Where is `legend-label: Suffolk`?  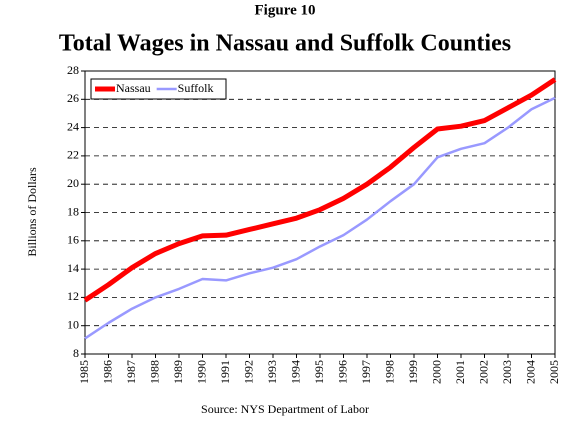
legend-label: Suffolk is located at coordinates (196, 88).